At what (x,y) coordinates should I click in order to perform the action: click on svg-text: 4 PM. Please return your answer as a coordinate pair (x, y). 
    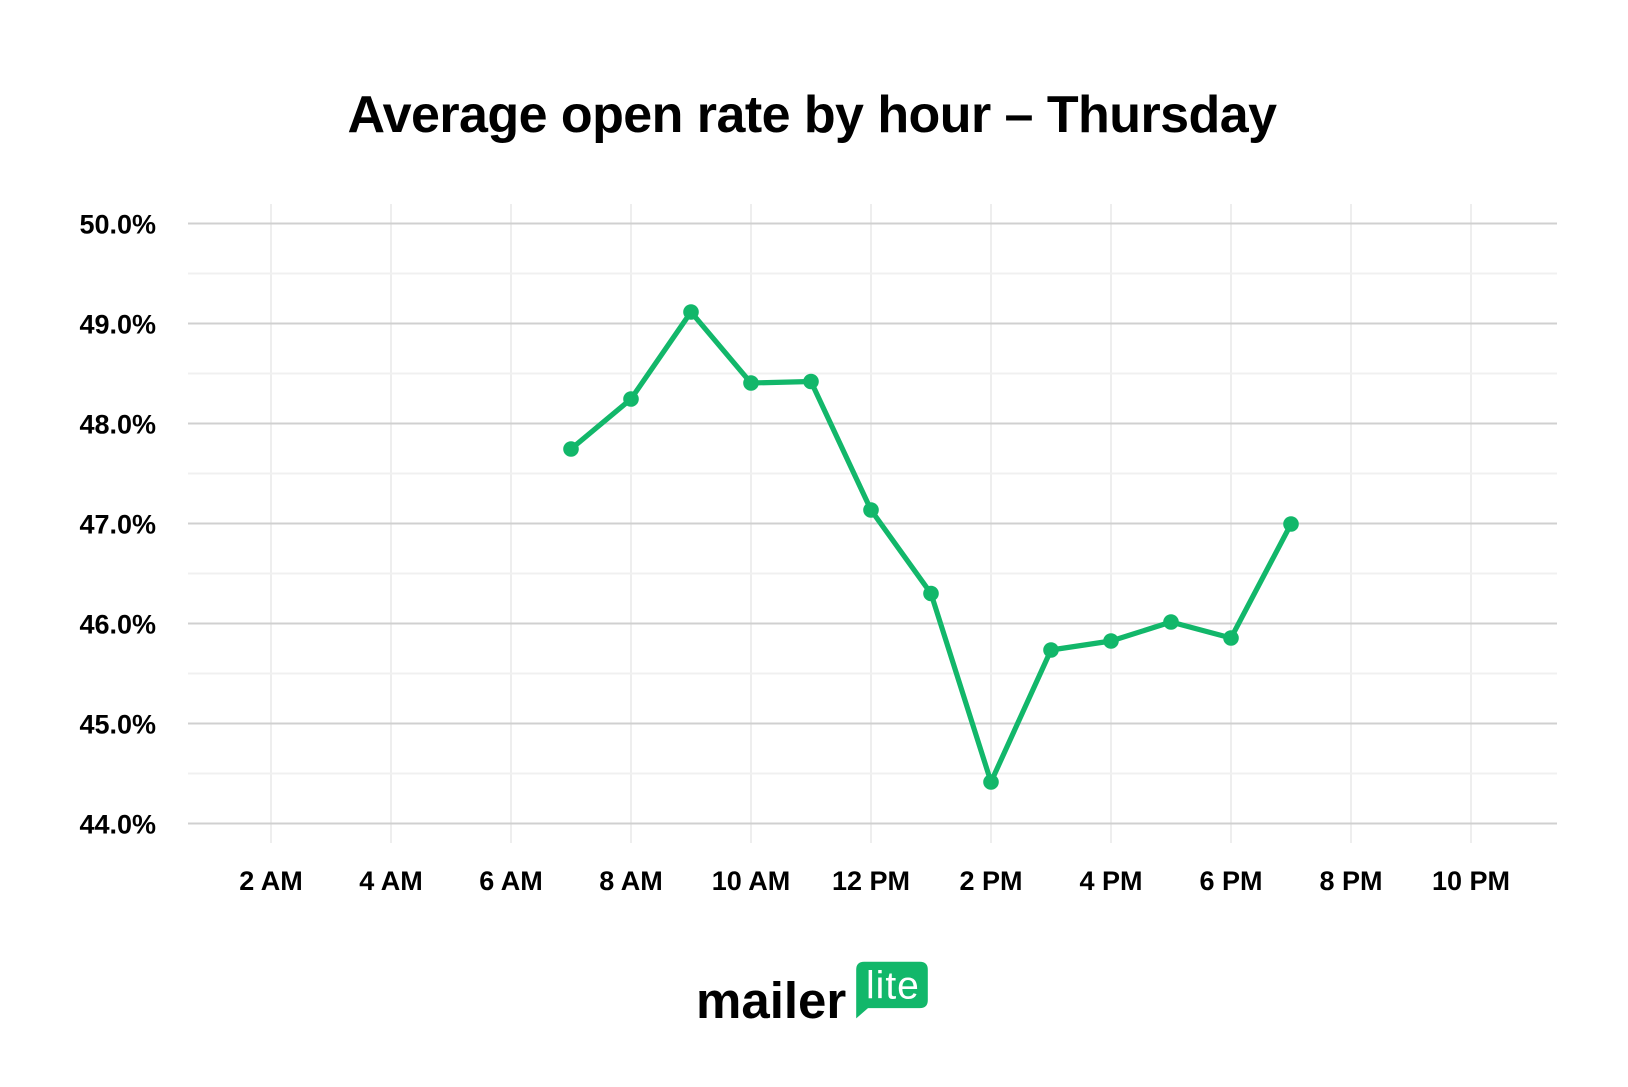
    Looking at the image, I should click on (1110, 881).